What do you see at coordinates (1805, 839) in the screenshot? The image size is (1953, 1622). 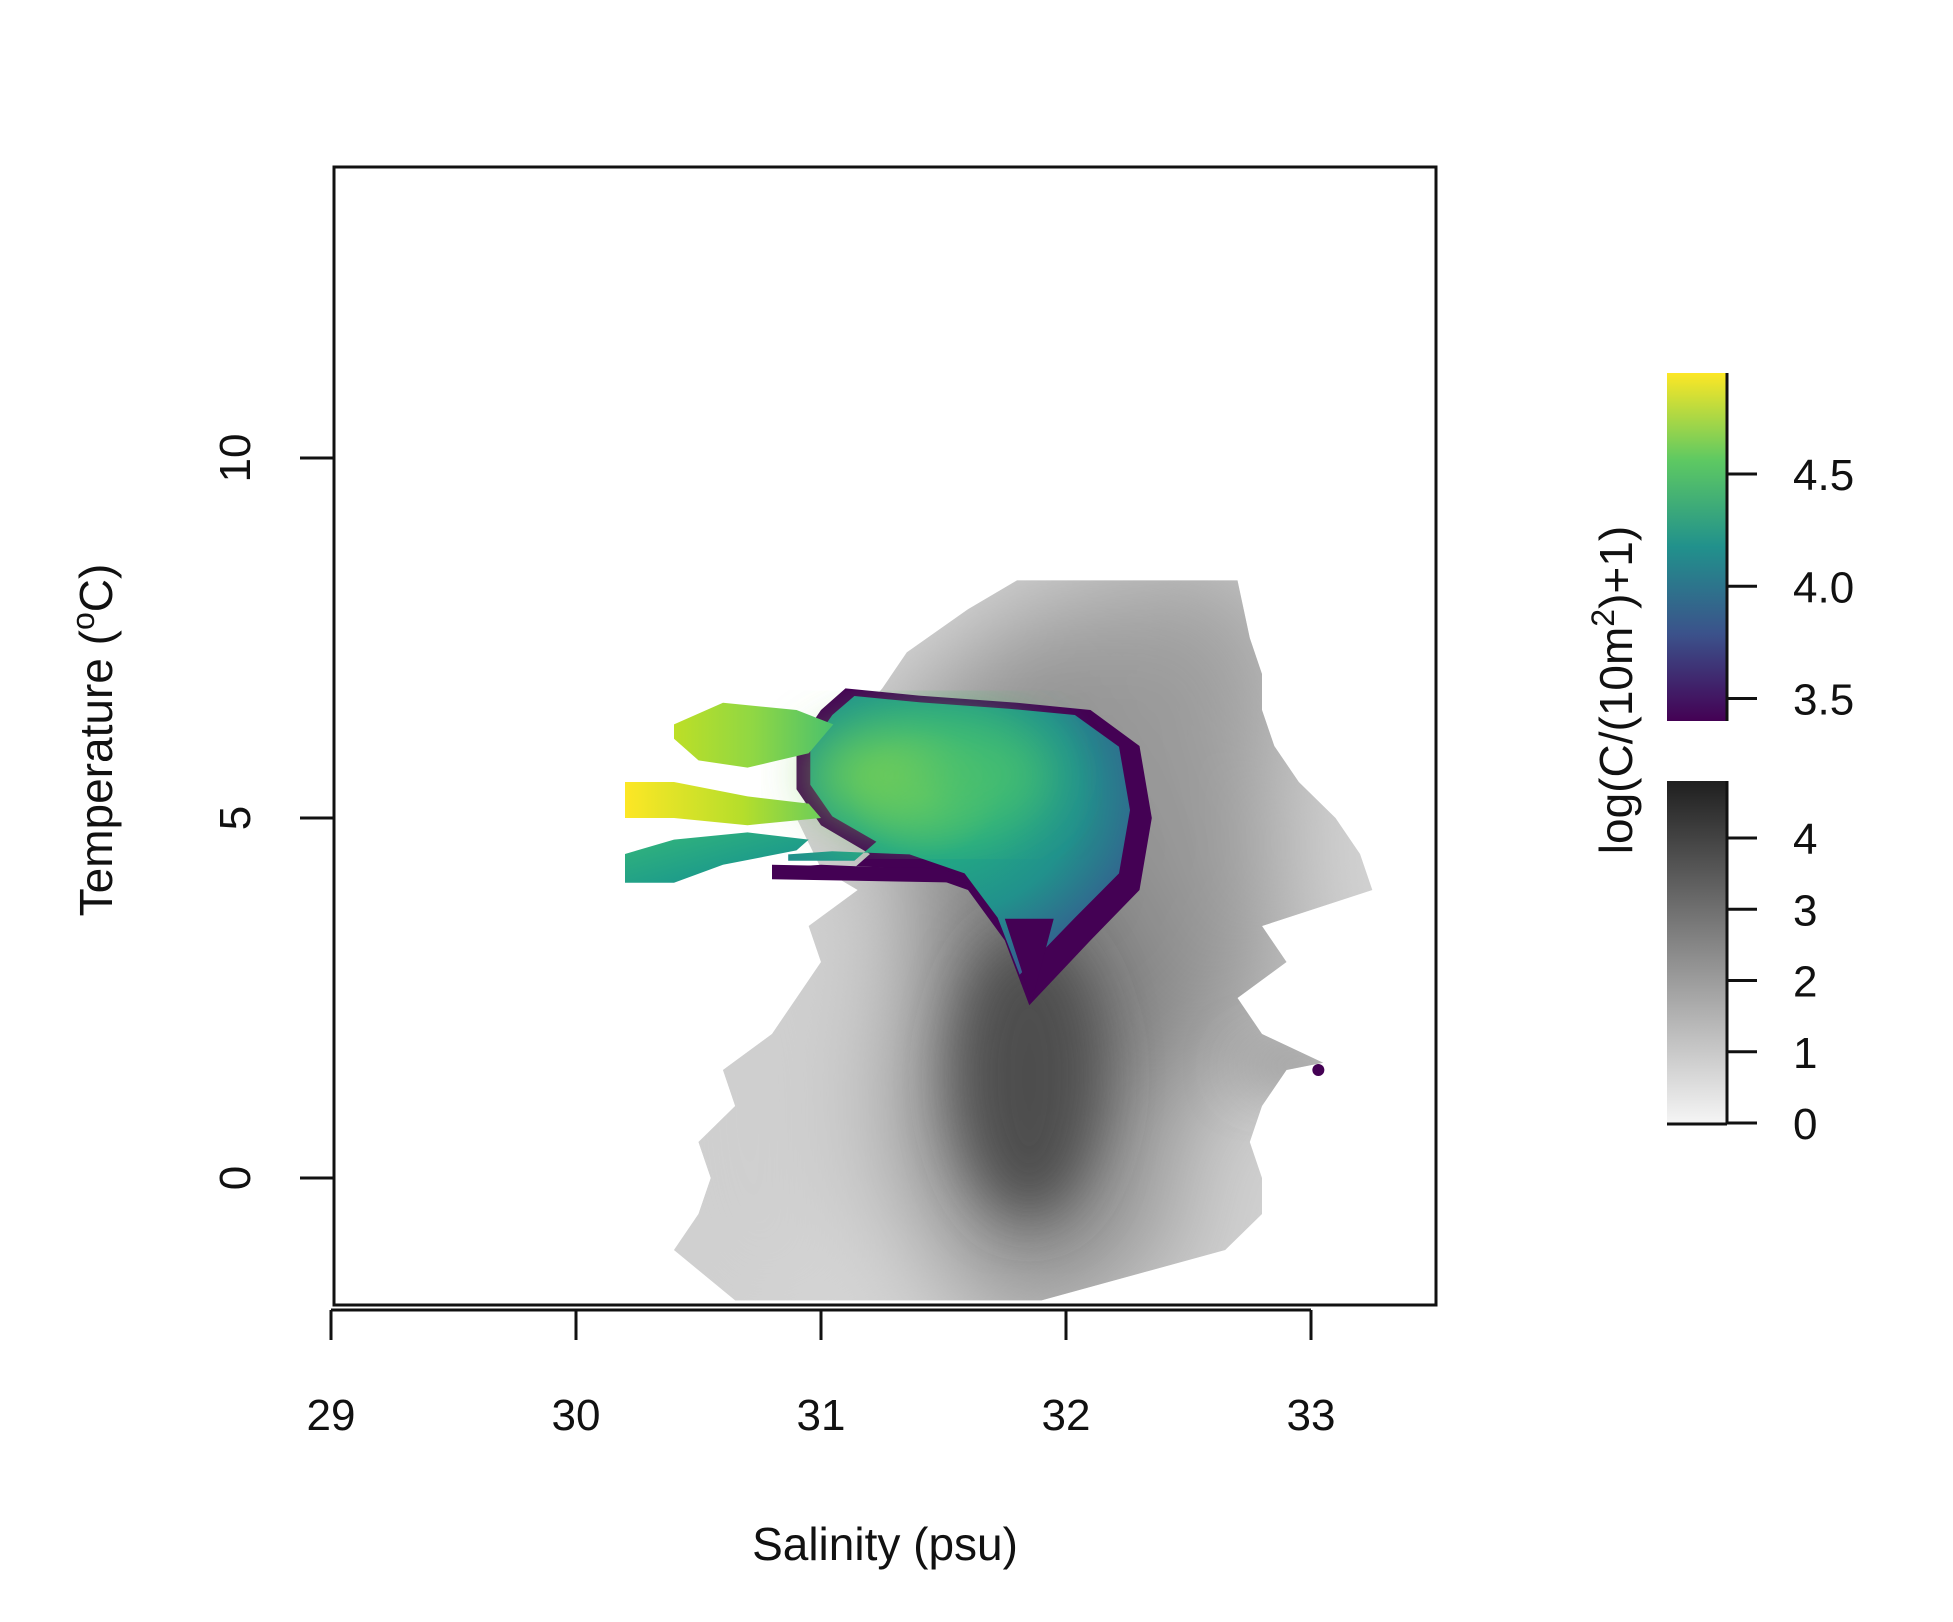 I see `colorbar-tick-label: 4` at bounding box center [1805, 839].